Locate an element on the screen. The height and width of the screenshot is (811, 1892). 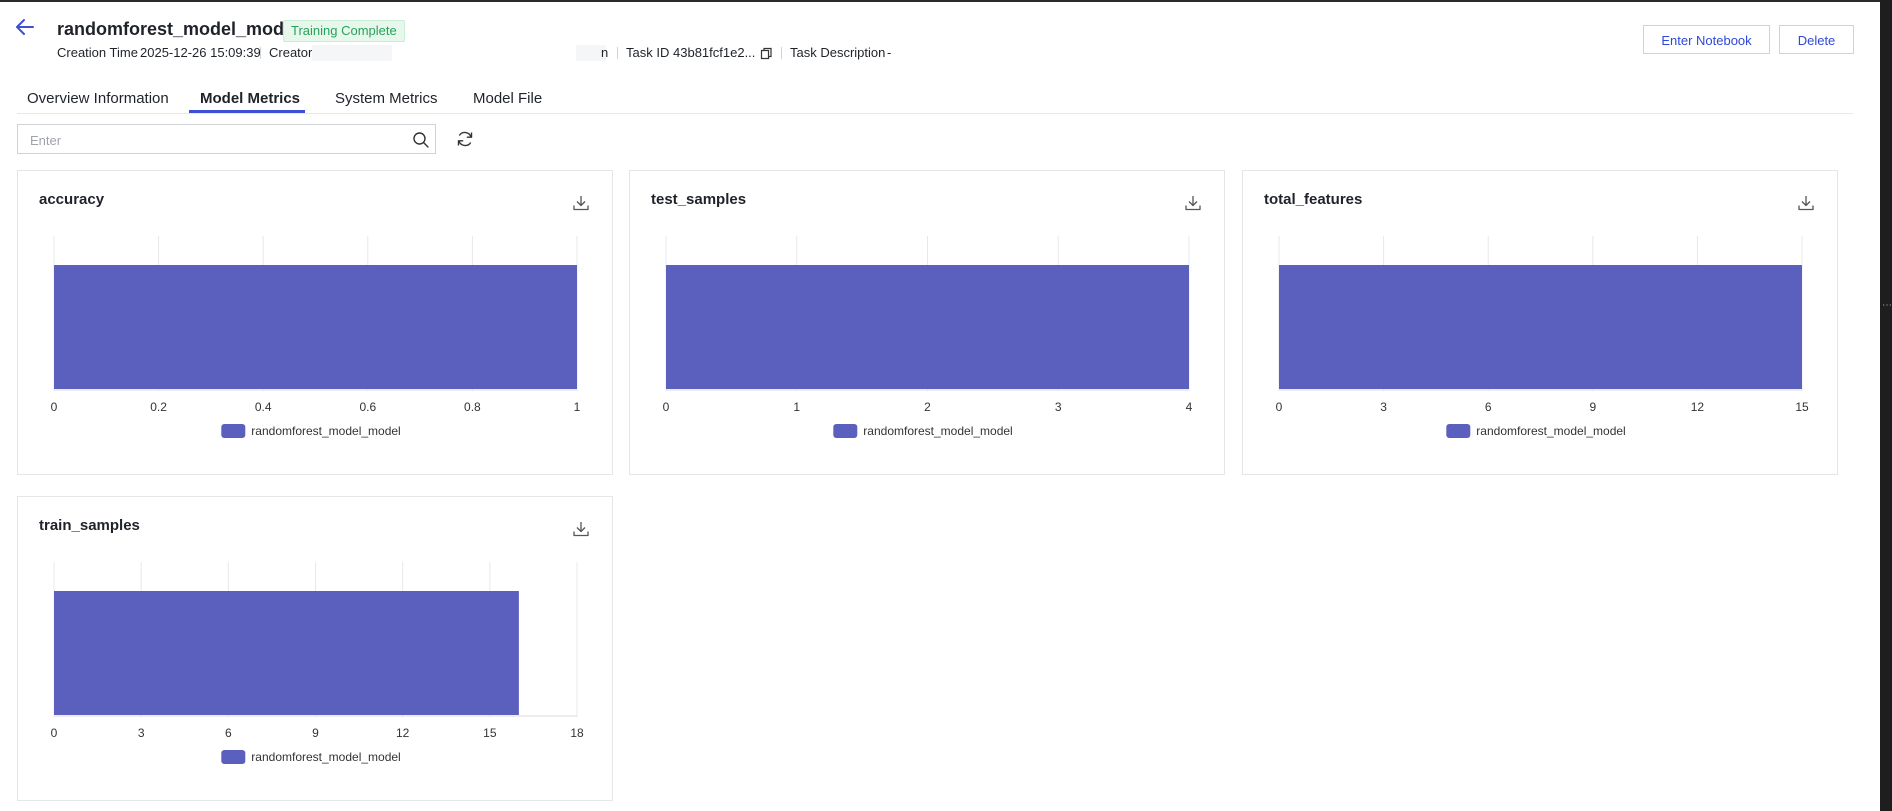
copy-icon is located at coordinates (766, 53).